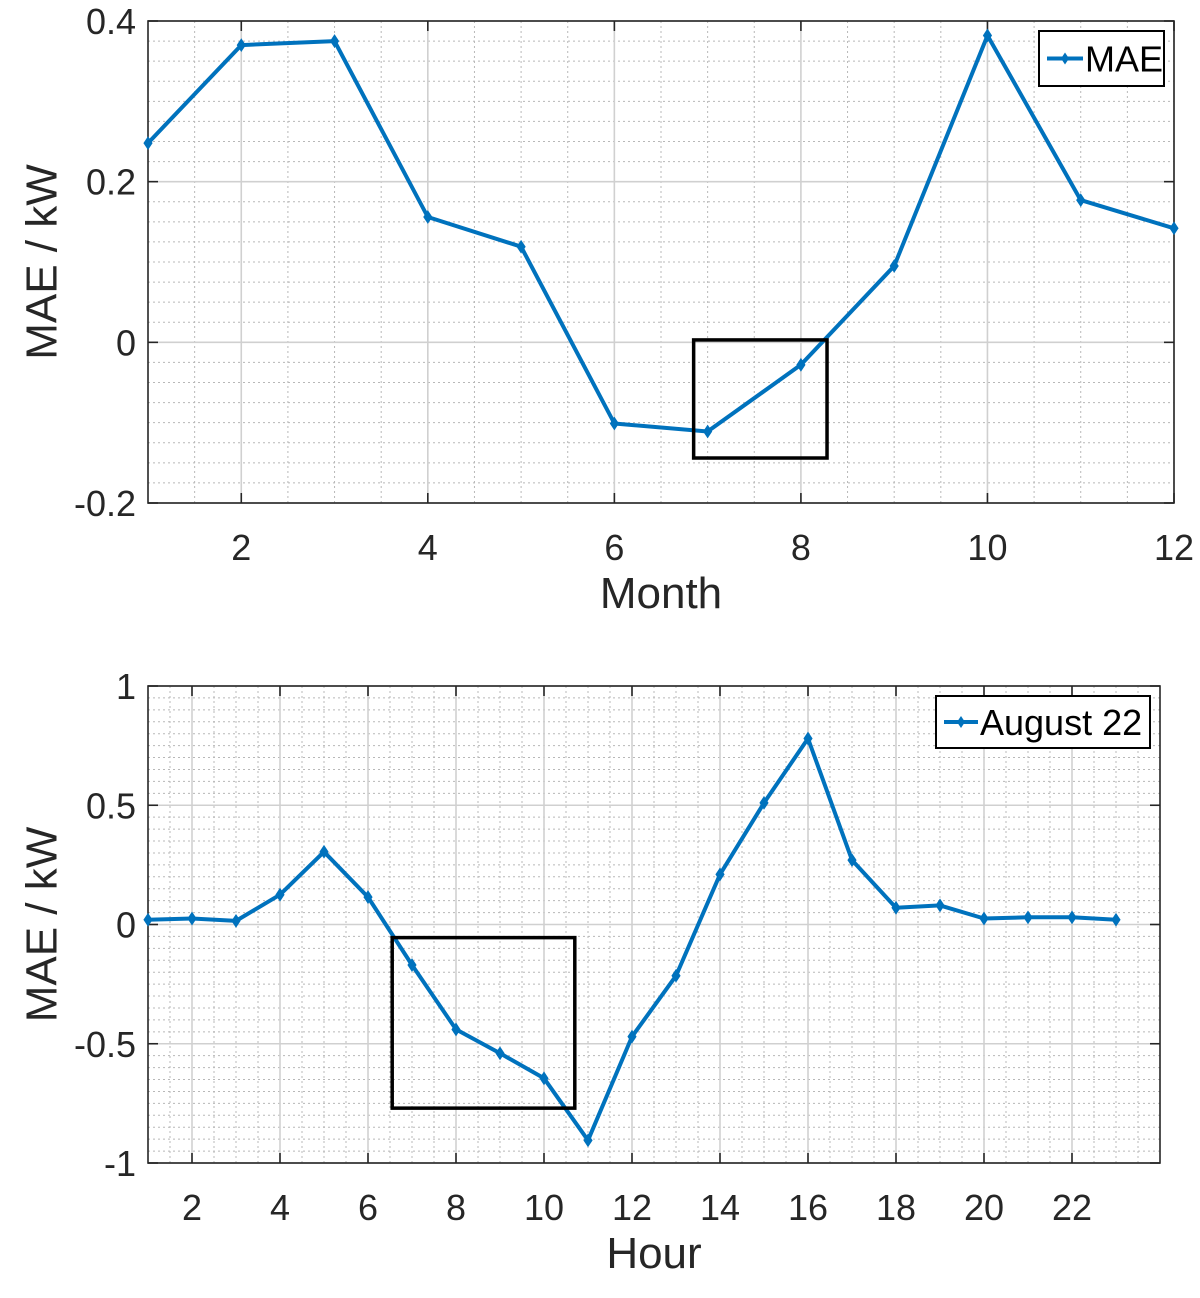 The image size is (1200, 1298). Describe the element at coordinates (984, 1207) in the screenshot. I see `x-tick-label: 20` at that location.